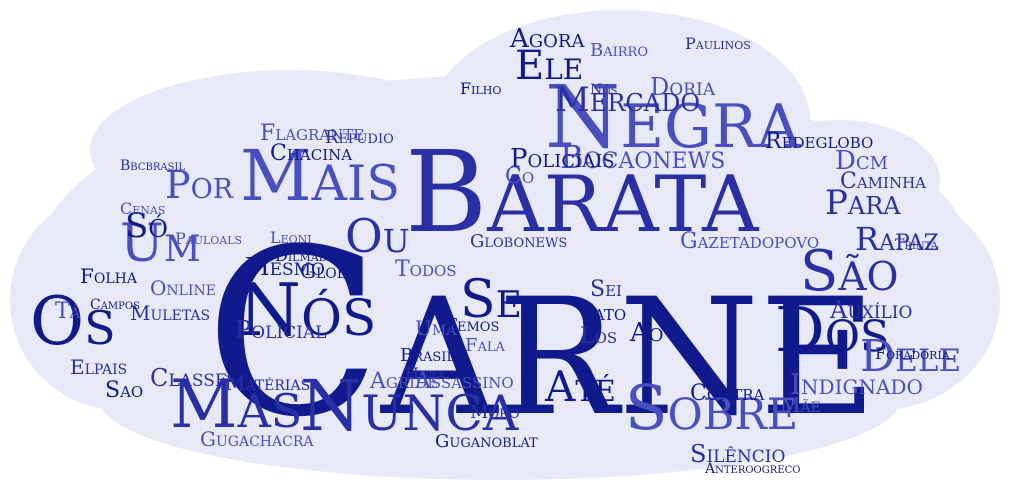 The height and width of the screenshot is (491, 1017). I want to click on cloud-word: Foradoria, so click(912, 354).